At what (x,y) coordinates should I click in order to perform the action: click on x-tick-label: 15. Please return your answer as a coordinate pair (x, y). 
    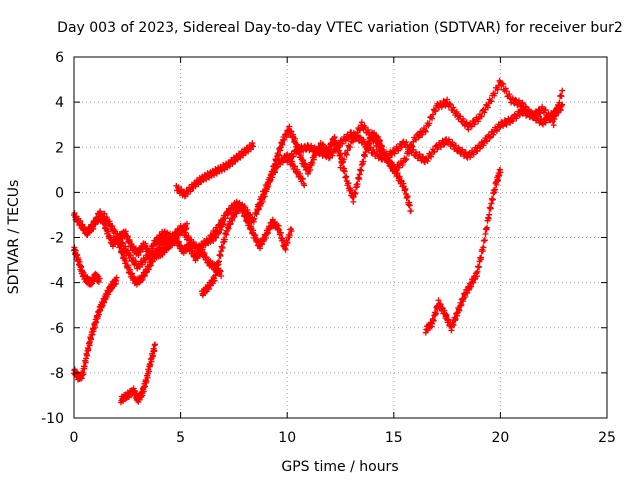
    Looking at the image, I should click on (394, 438).